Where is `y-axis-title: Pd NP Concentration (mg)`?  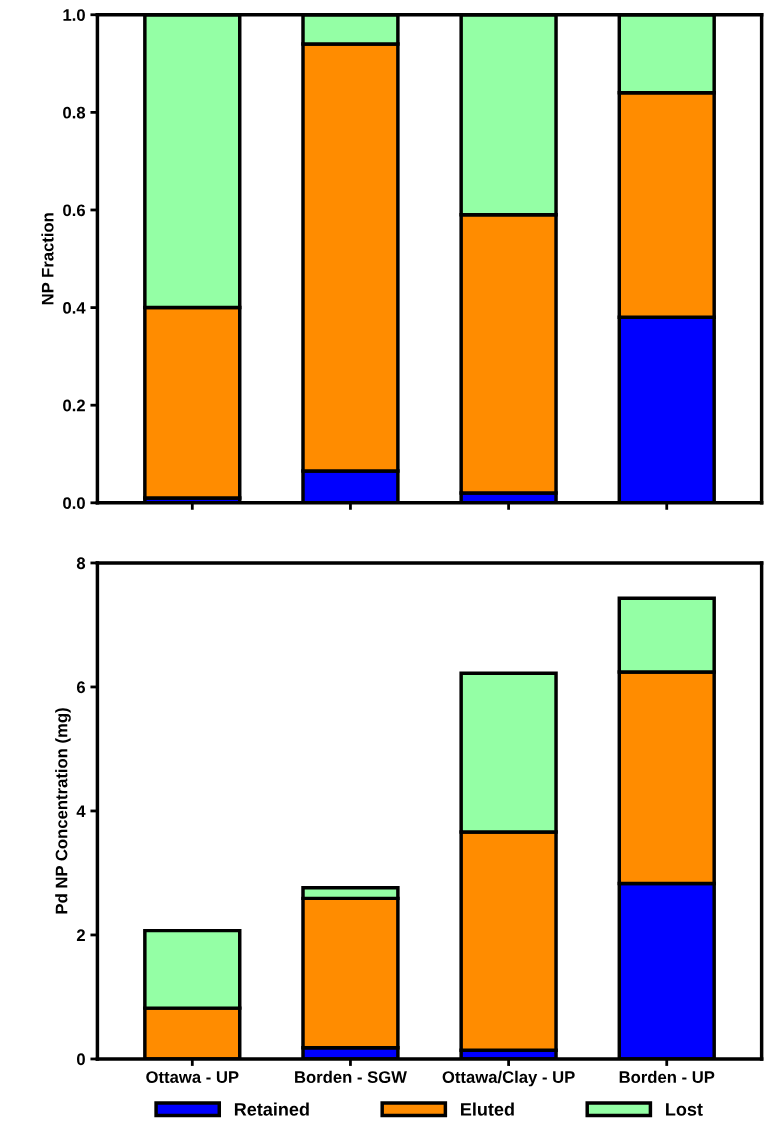
y-axis-title: Pd NP Concentration (mg) is located at coordinates (63, 811).